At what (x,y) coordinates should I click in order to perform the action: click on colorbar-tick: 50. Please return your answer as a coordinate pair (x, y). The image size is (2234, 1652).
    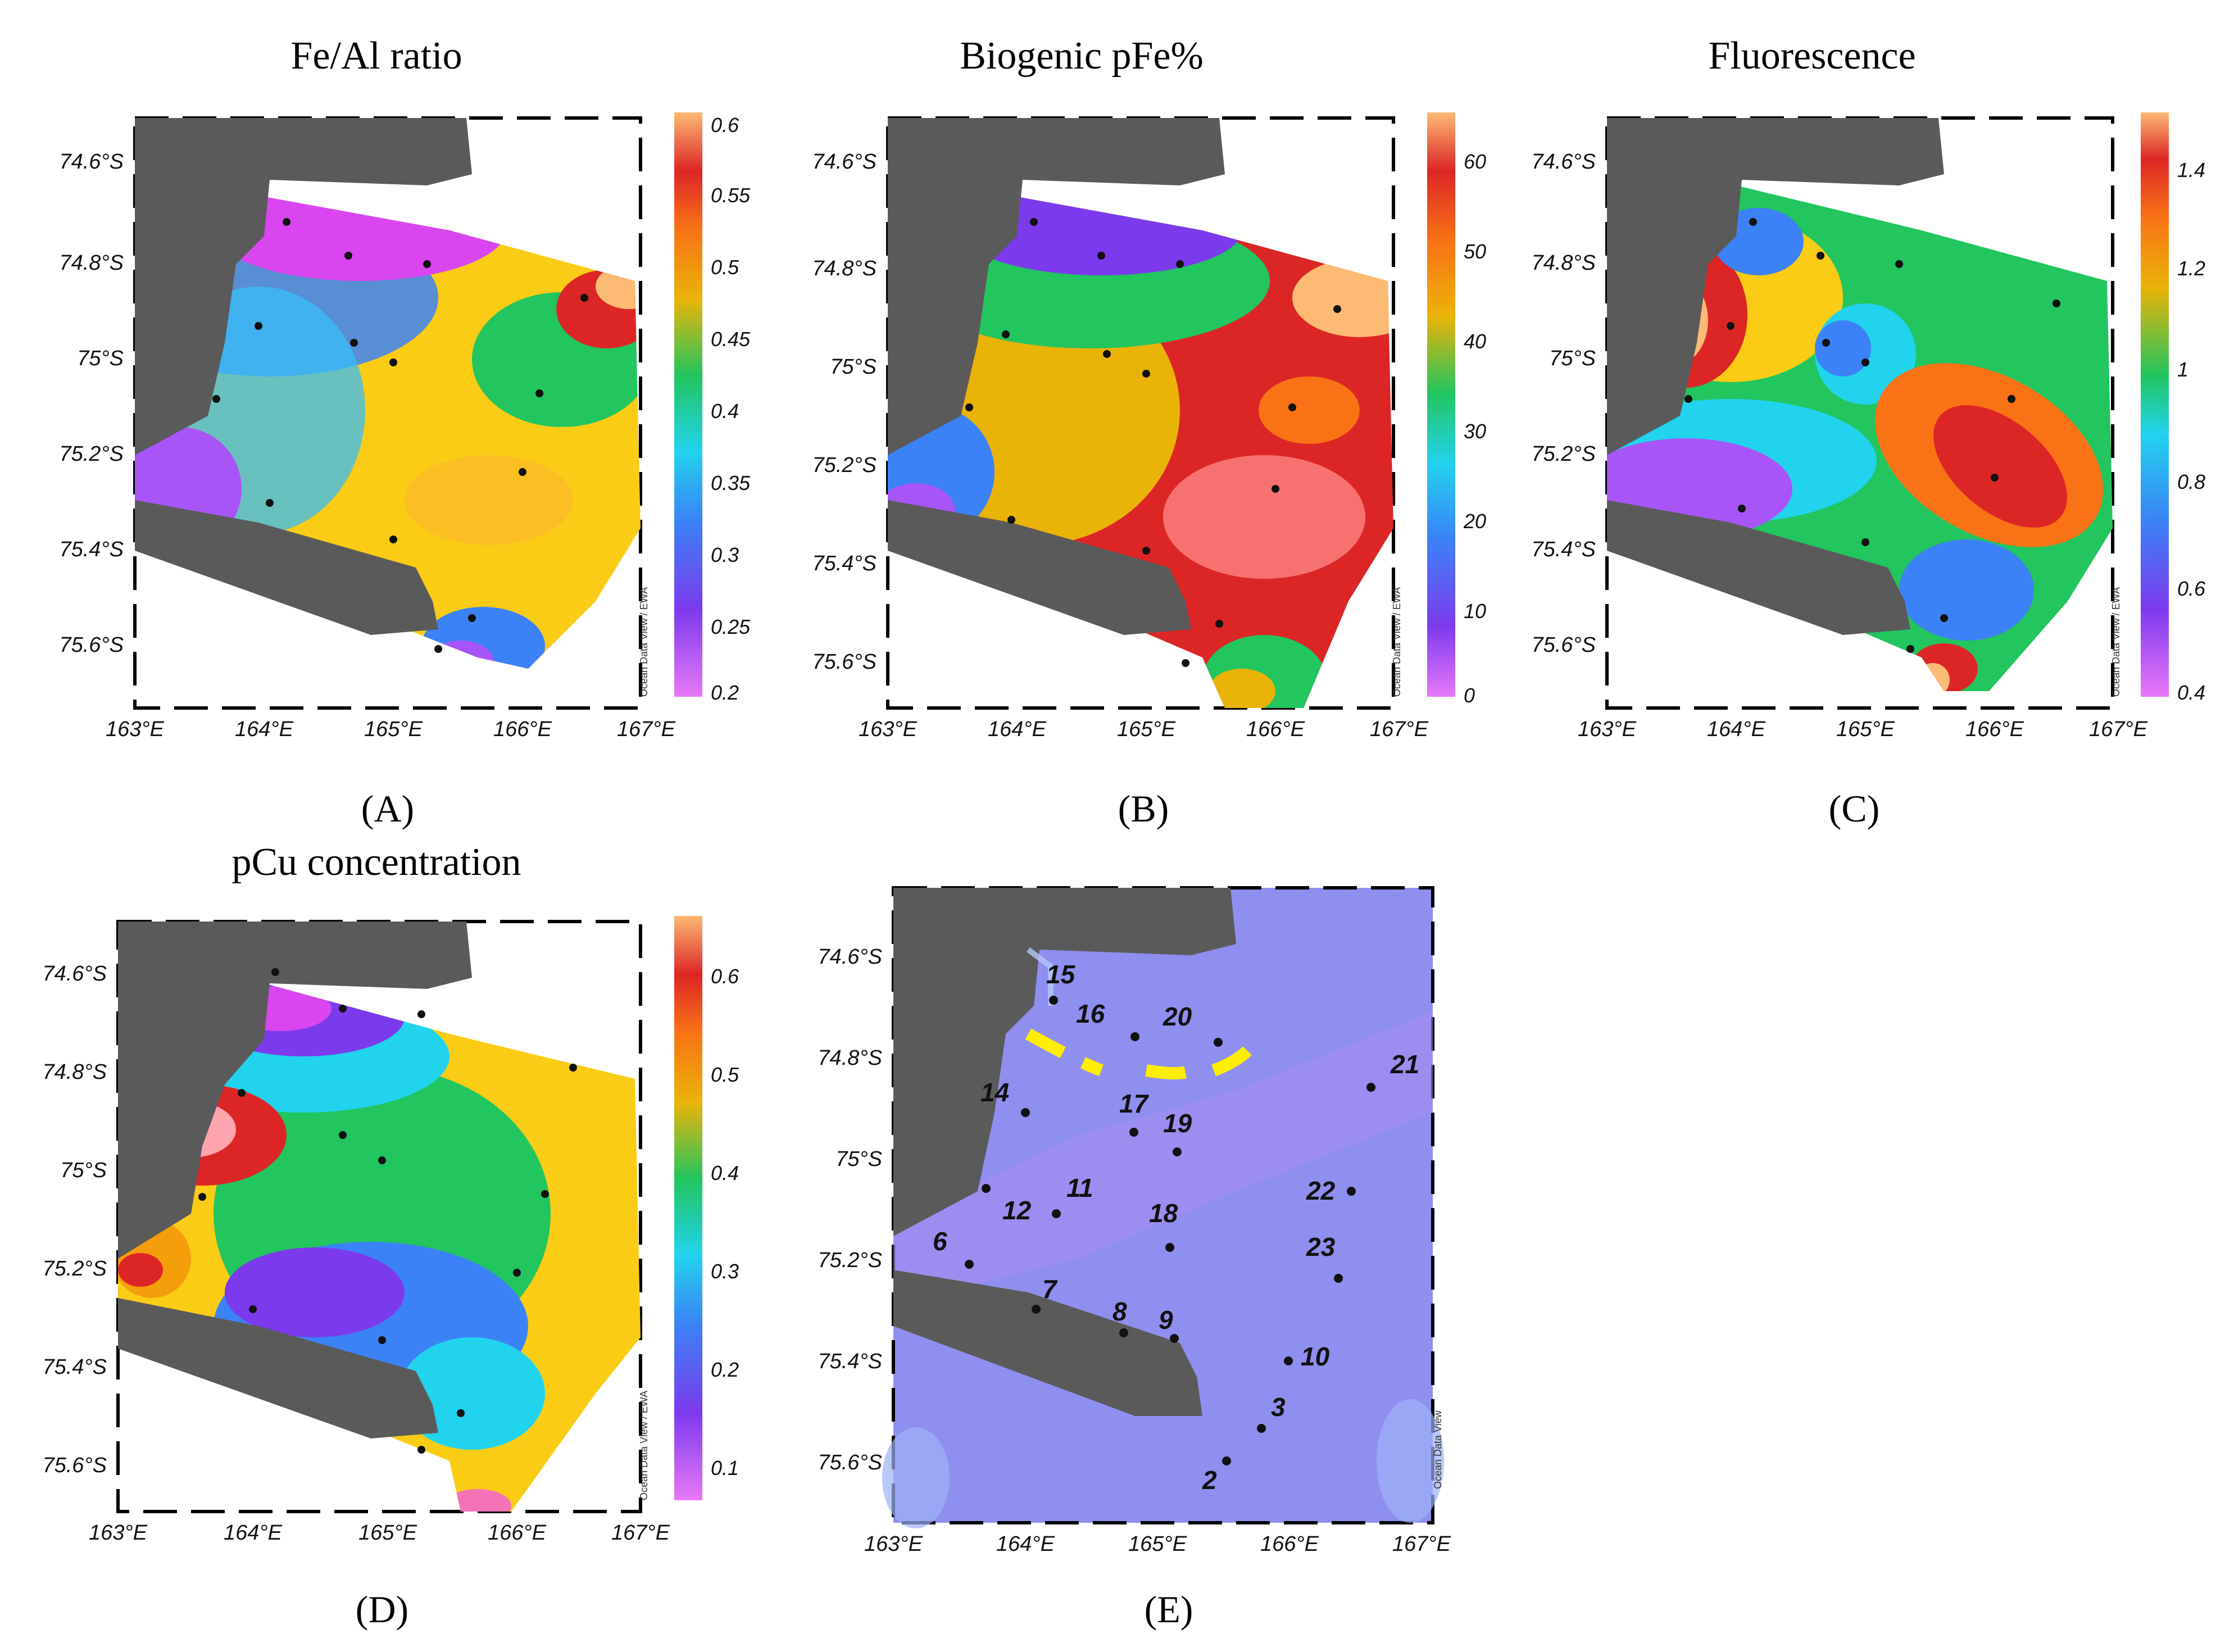
    Looking at the image, I should click on (1475, 251).